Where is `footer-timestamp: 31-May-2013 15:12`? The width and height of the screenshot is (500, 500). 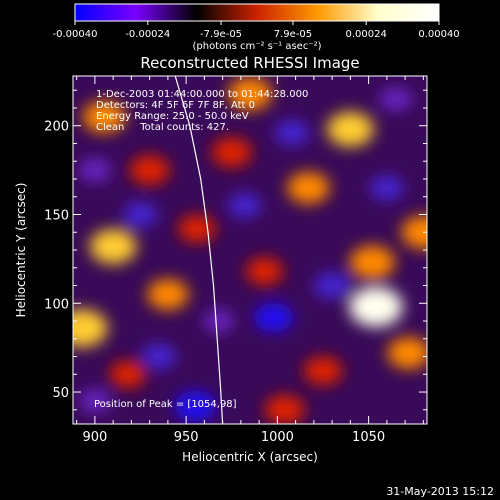 footer-timestamp: 31-May-2013 15:12 is located at coordinates (440, 491).